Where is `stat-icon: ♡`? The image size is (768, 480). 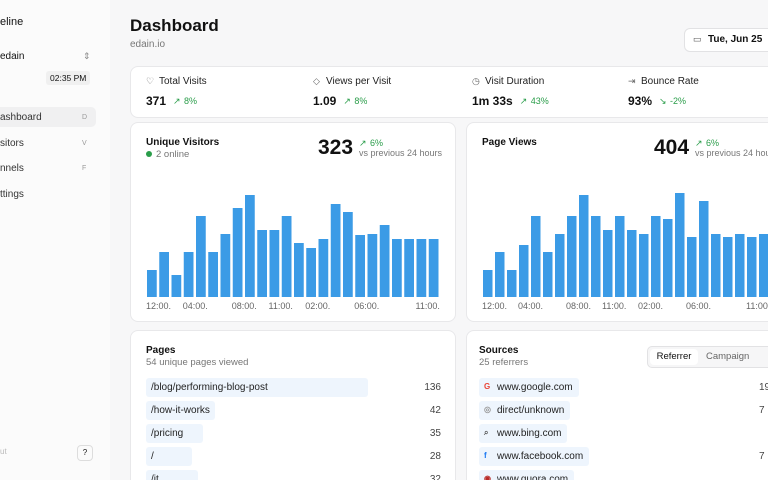
stat-icon: ♡ is located at coordinates (150, 81).